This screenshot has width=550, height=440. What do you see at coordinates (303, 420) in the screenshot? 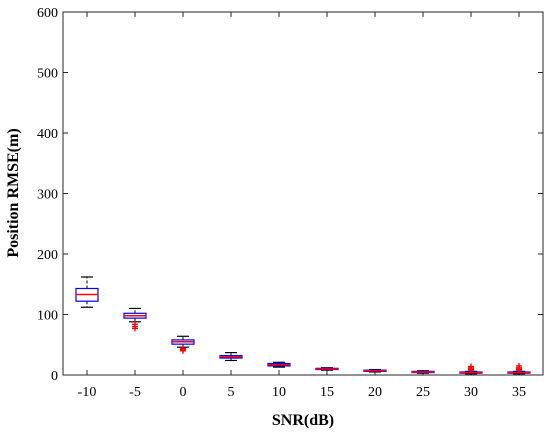
I see `x-axis-label: SNR(dB)` at bounding box center [303, 420].